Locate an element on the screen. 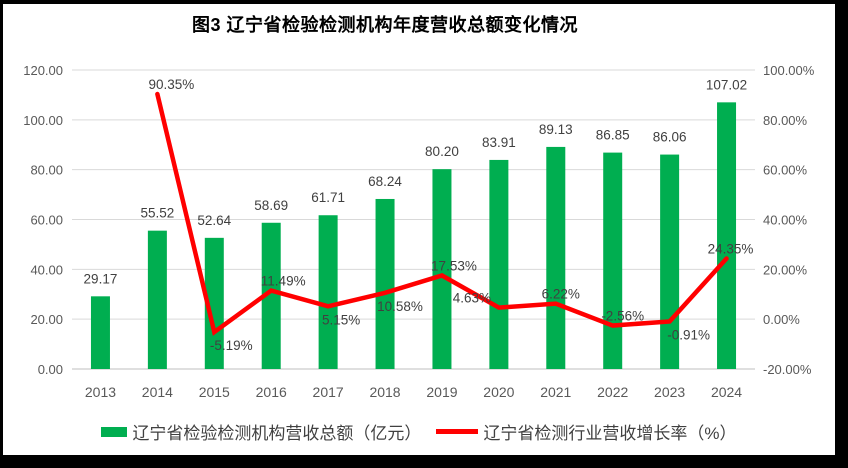 The width and height of the screenshot is (848, 468). bar-label-2016: 58.69 is located at coordinates (271, 205).